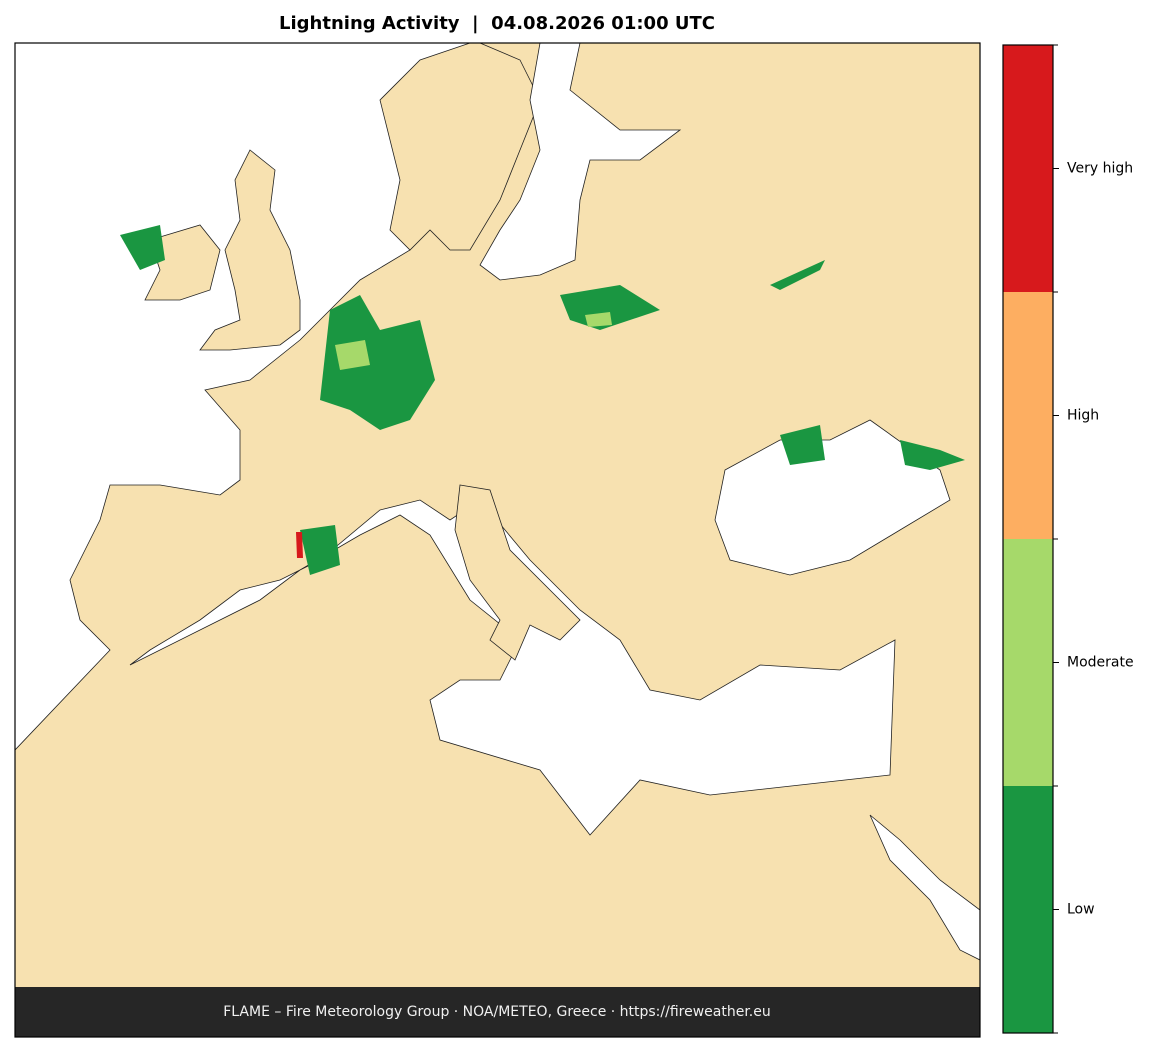 The image size is (1161, 1052). What do you see at coordinates (1100, 169) in the screenshot?
I see `colorbar-label: Very high` at bounding box center [1100, 169].